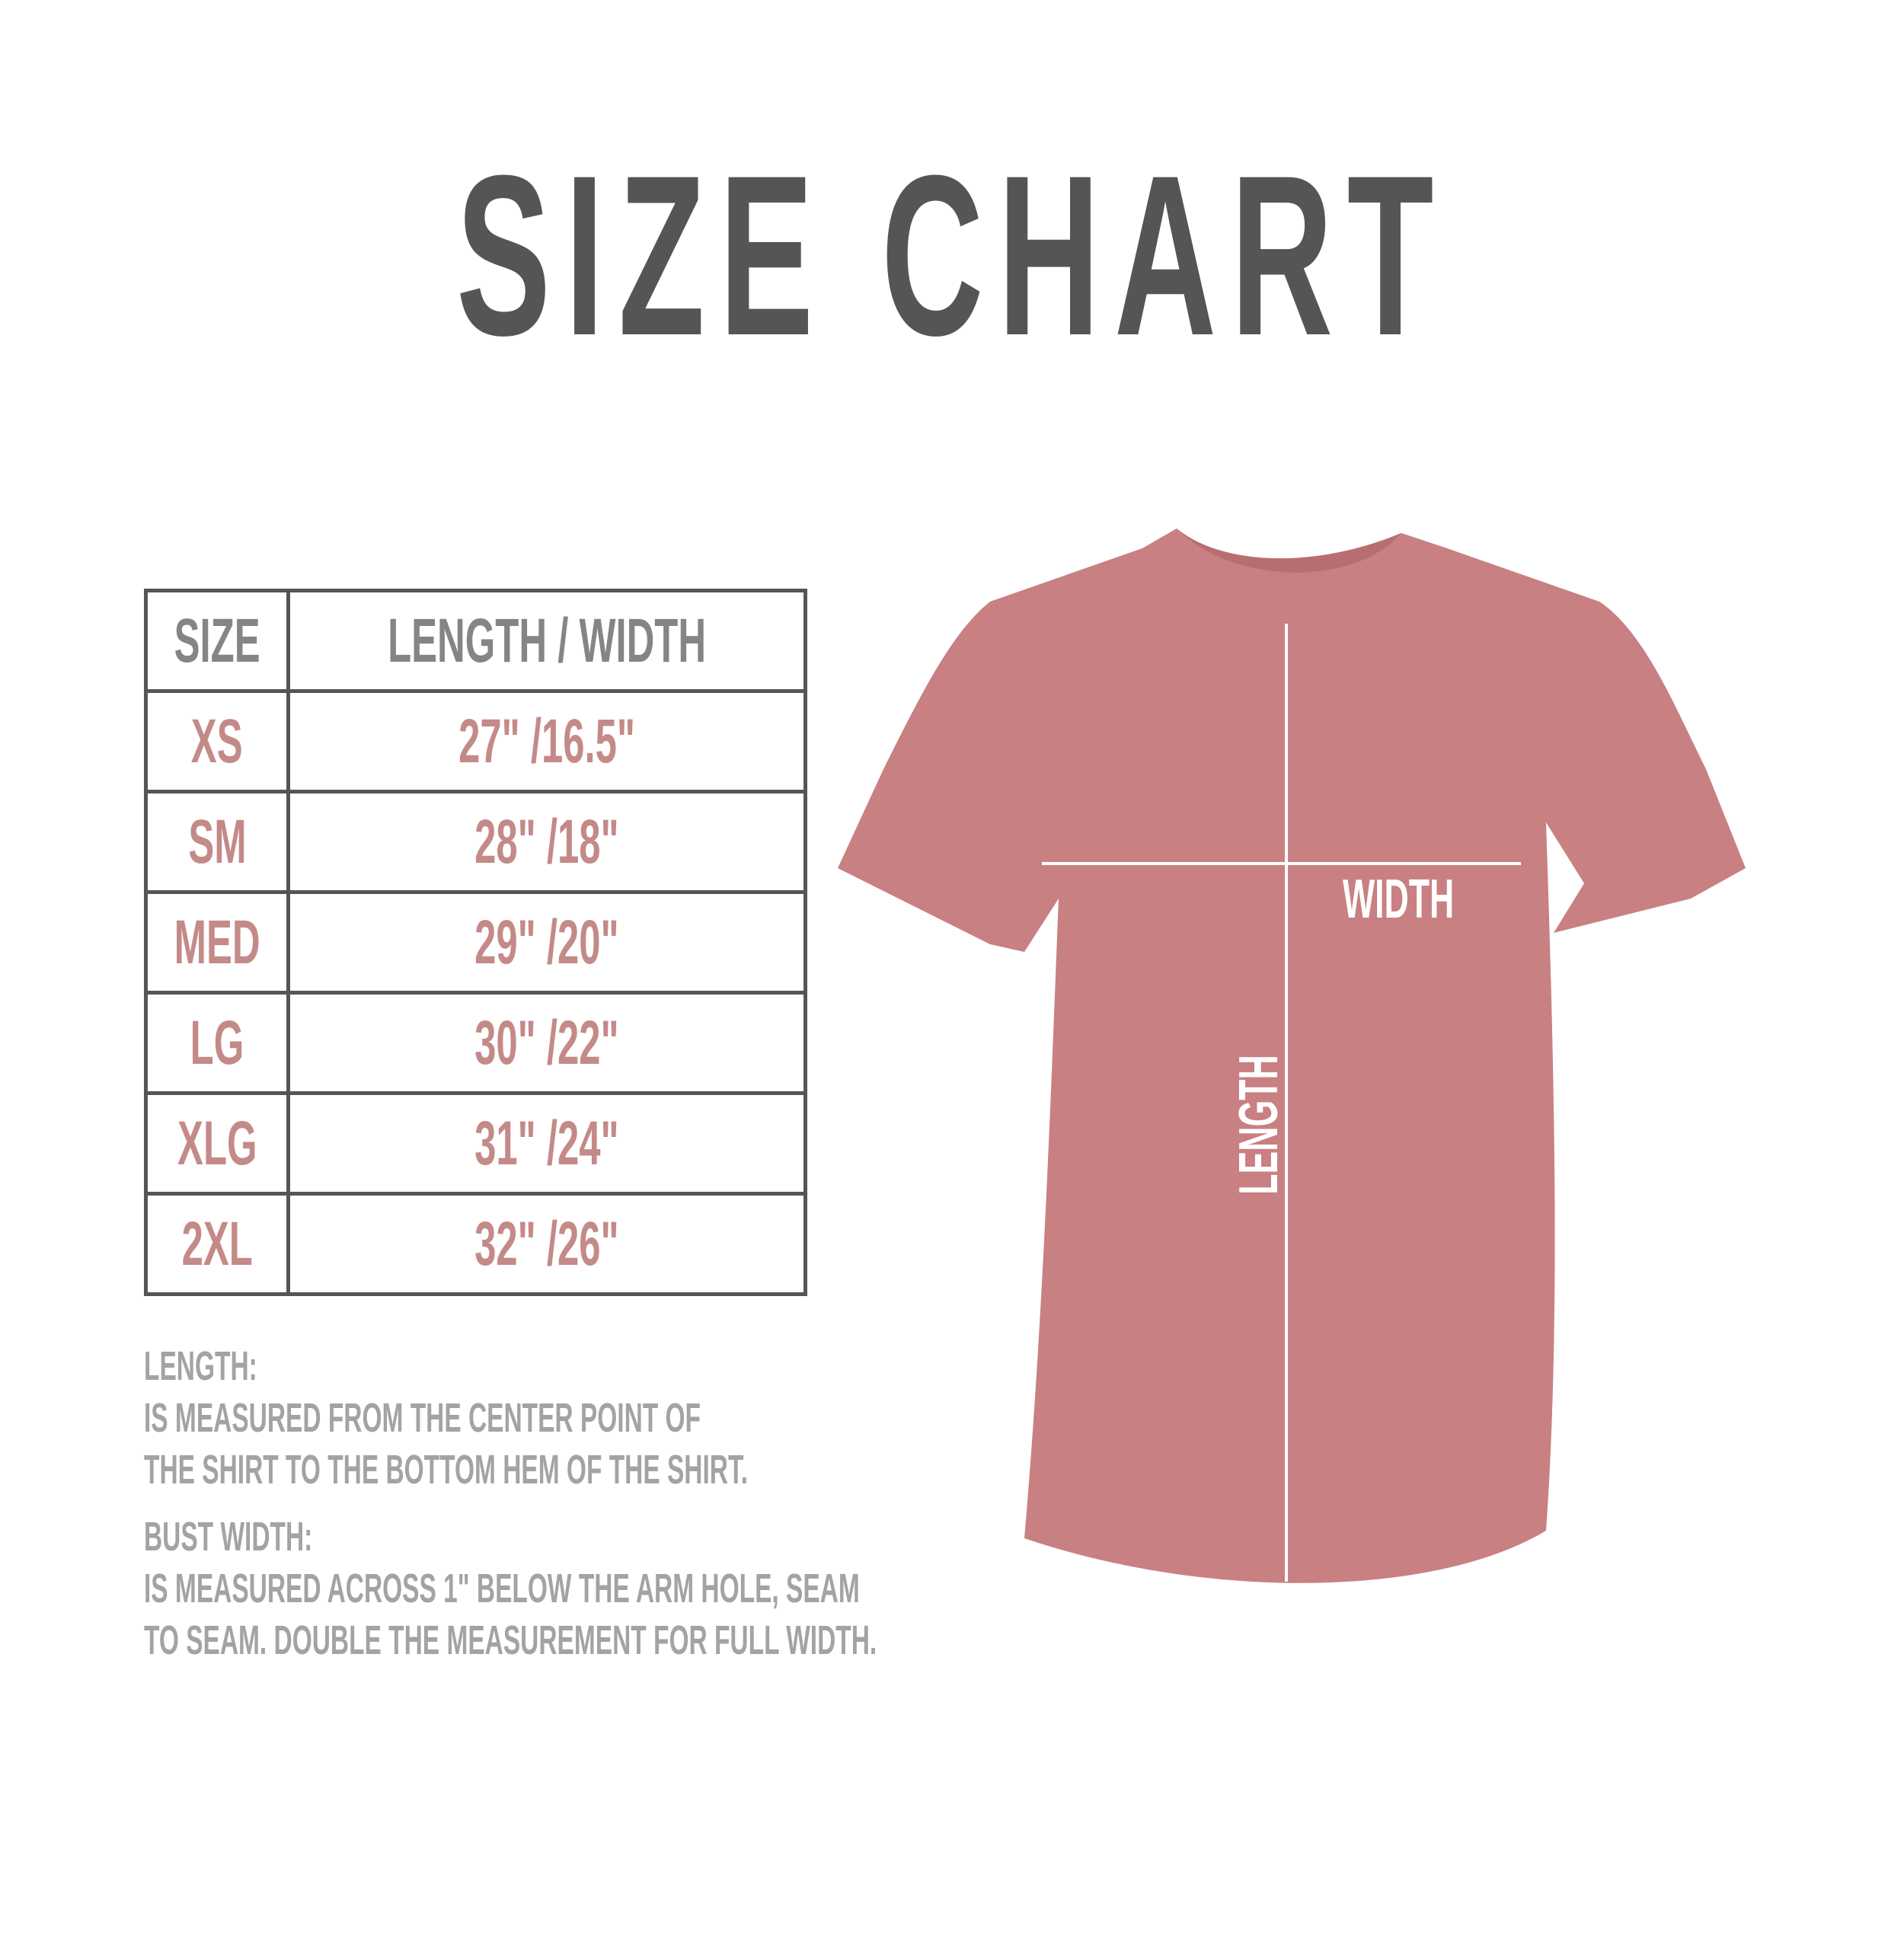  I want to click on width-note-heading: BUST WIDTH:, so click(228, 1537).